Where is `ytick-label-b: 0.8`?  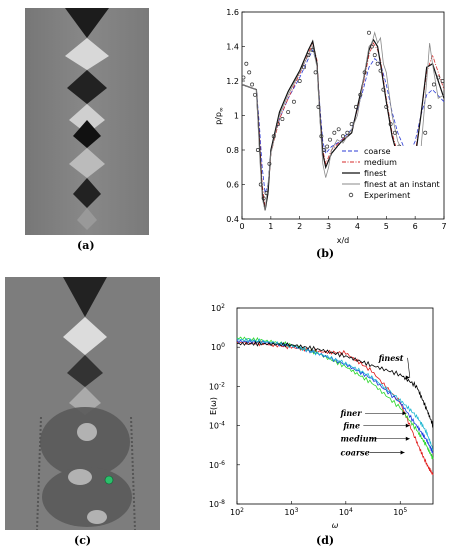 ytick-label-b: 0.8 is located at coordinates (232, 150).